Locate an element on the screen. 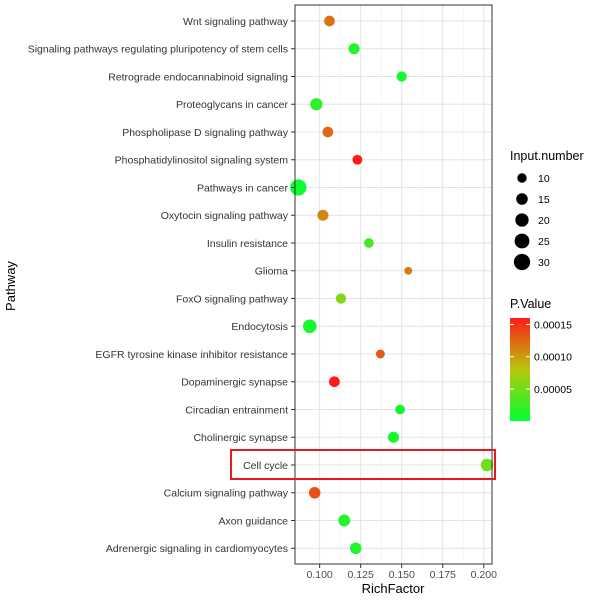  color-legend-label: 0.00015 is located at coordinates (553, 325).